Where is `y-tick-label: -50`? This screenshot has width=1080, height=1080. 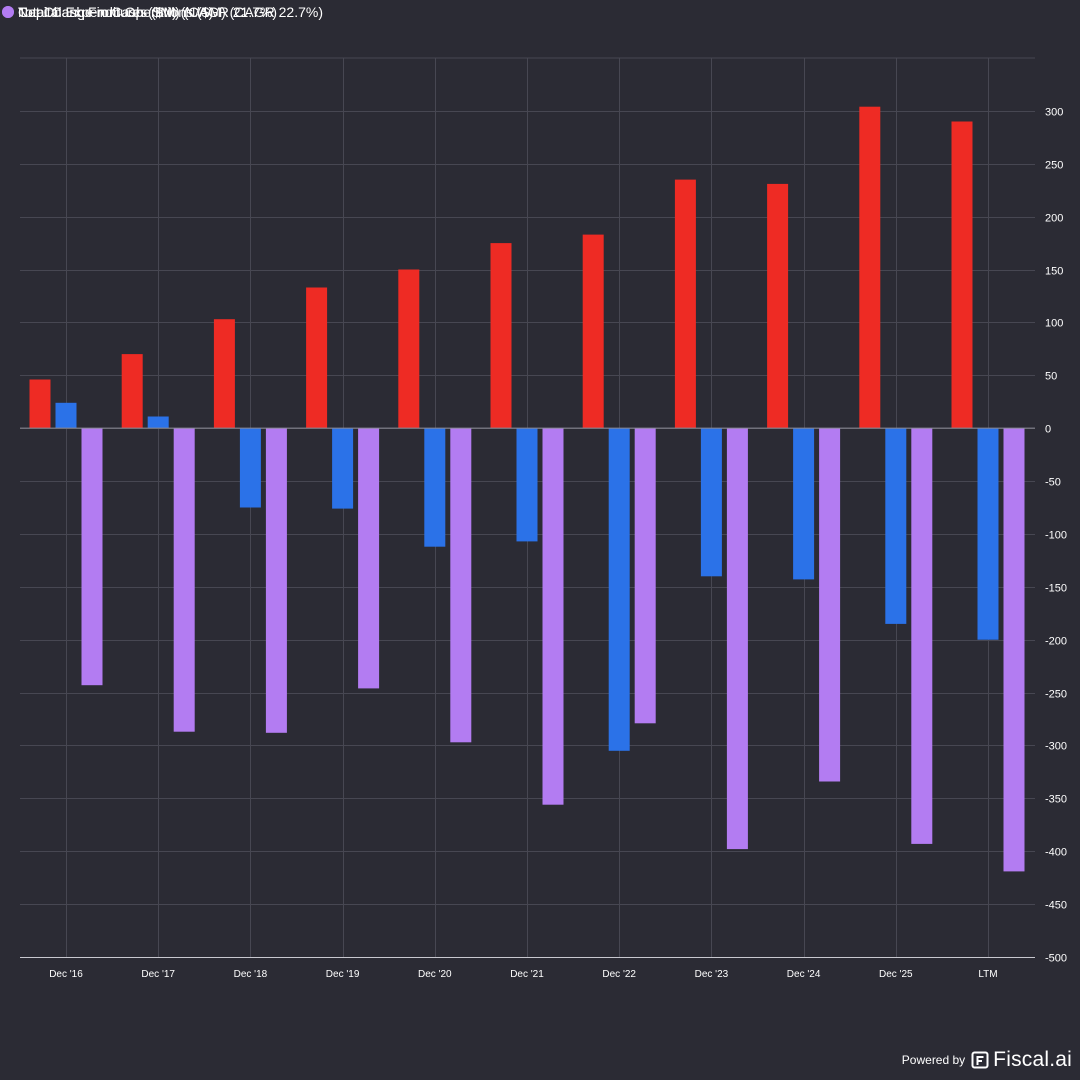 y-tick-label: -50 is located at coordinates (1053, 483).